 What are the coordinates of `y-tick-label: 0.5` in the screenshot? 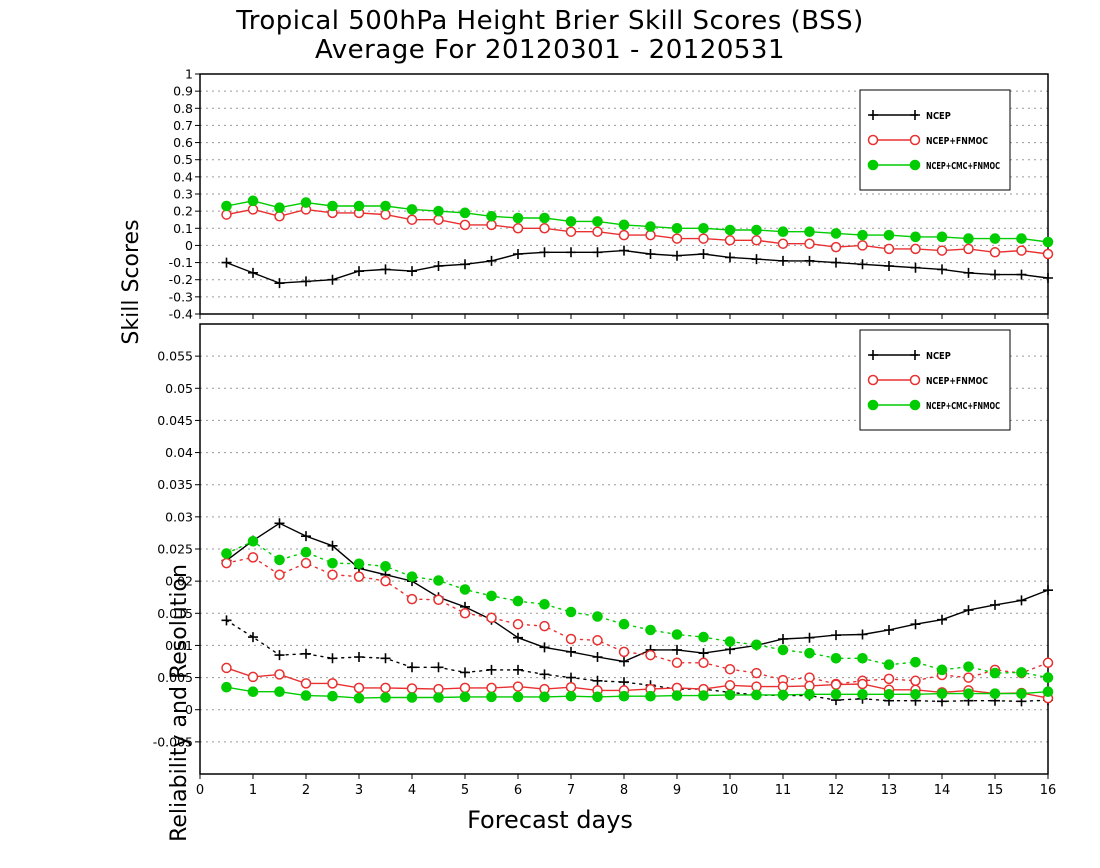 It's located at (183, 159).